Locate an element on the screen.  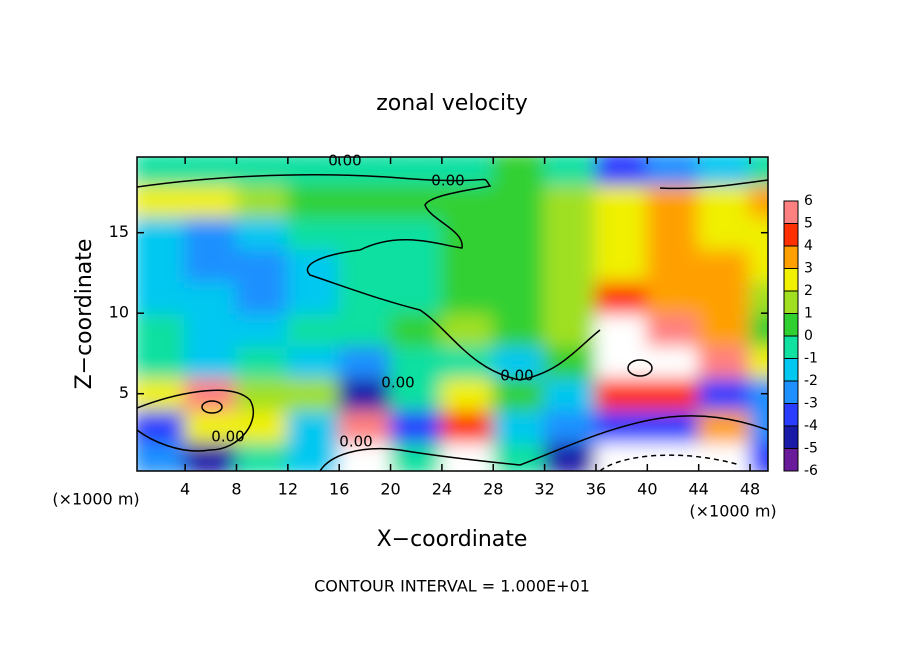
x-tick-label: 8 is located at coordinates (236, 489).